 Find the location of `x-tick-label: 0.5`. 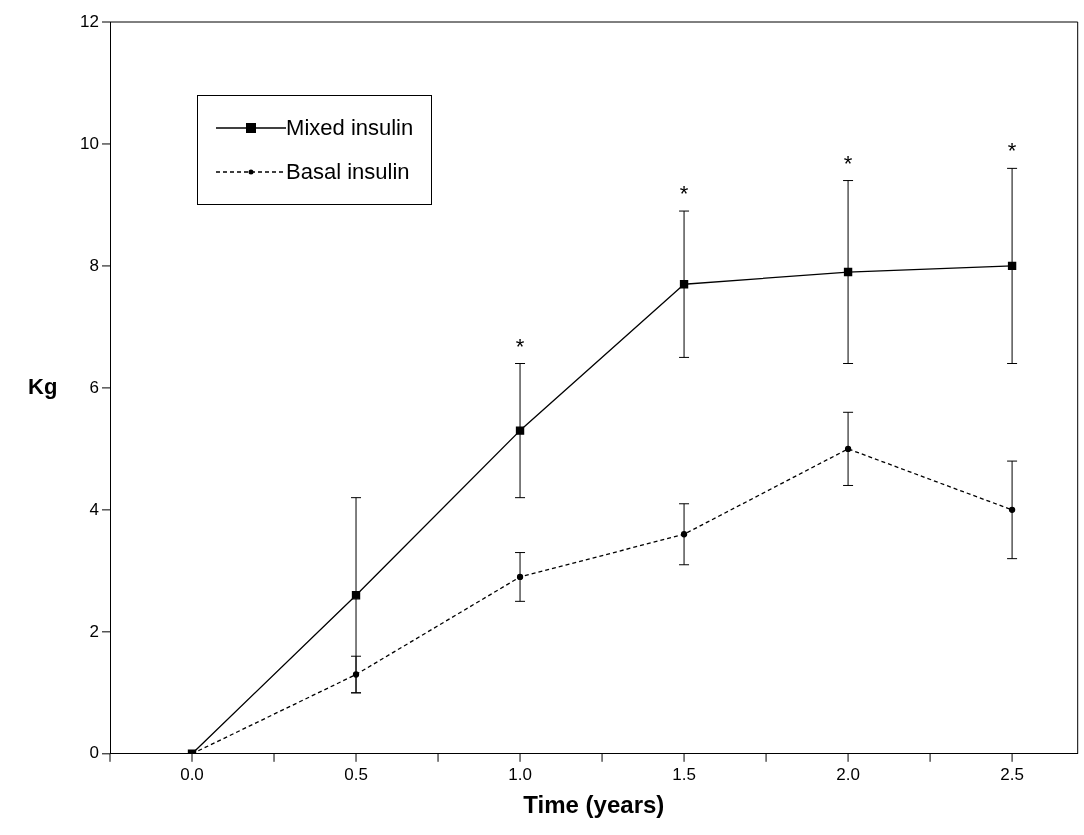

x-tick-label: 0.5 is located at coordinates (356, 774).